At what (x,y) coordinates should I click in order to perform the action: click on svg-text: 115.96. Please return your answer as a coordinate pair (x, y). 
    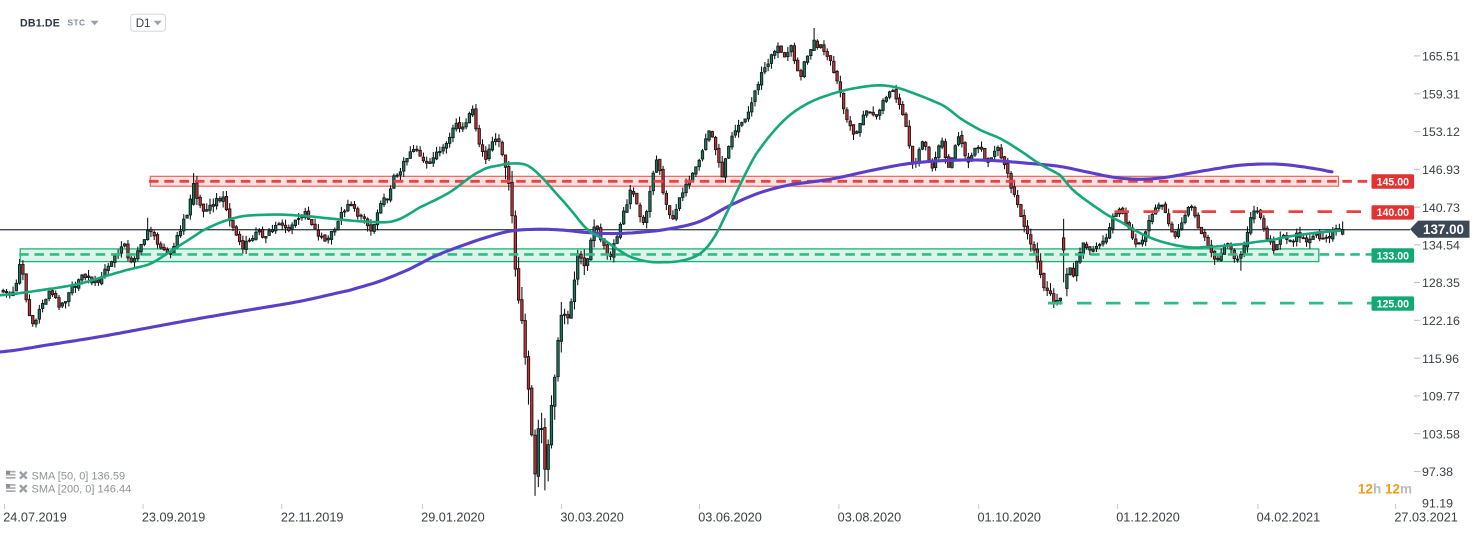
    Looking at the image, I should click on (1440, 359).